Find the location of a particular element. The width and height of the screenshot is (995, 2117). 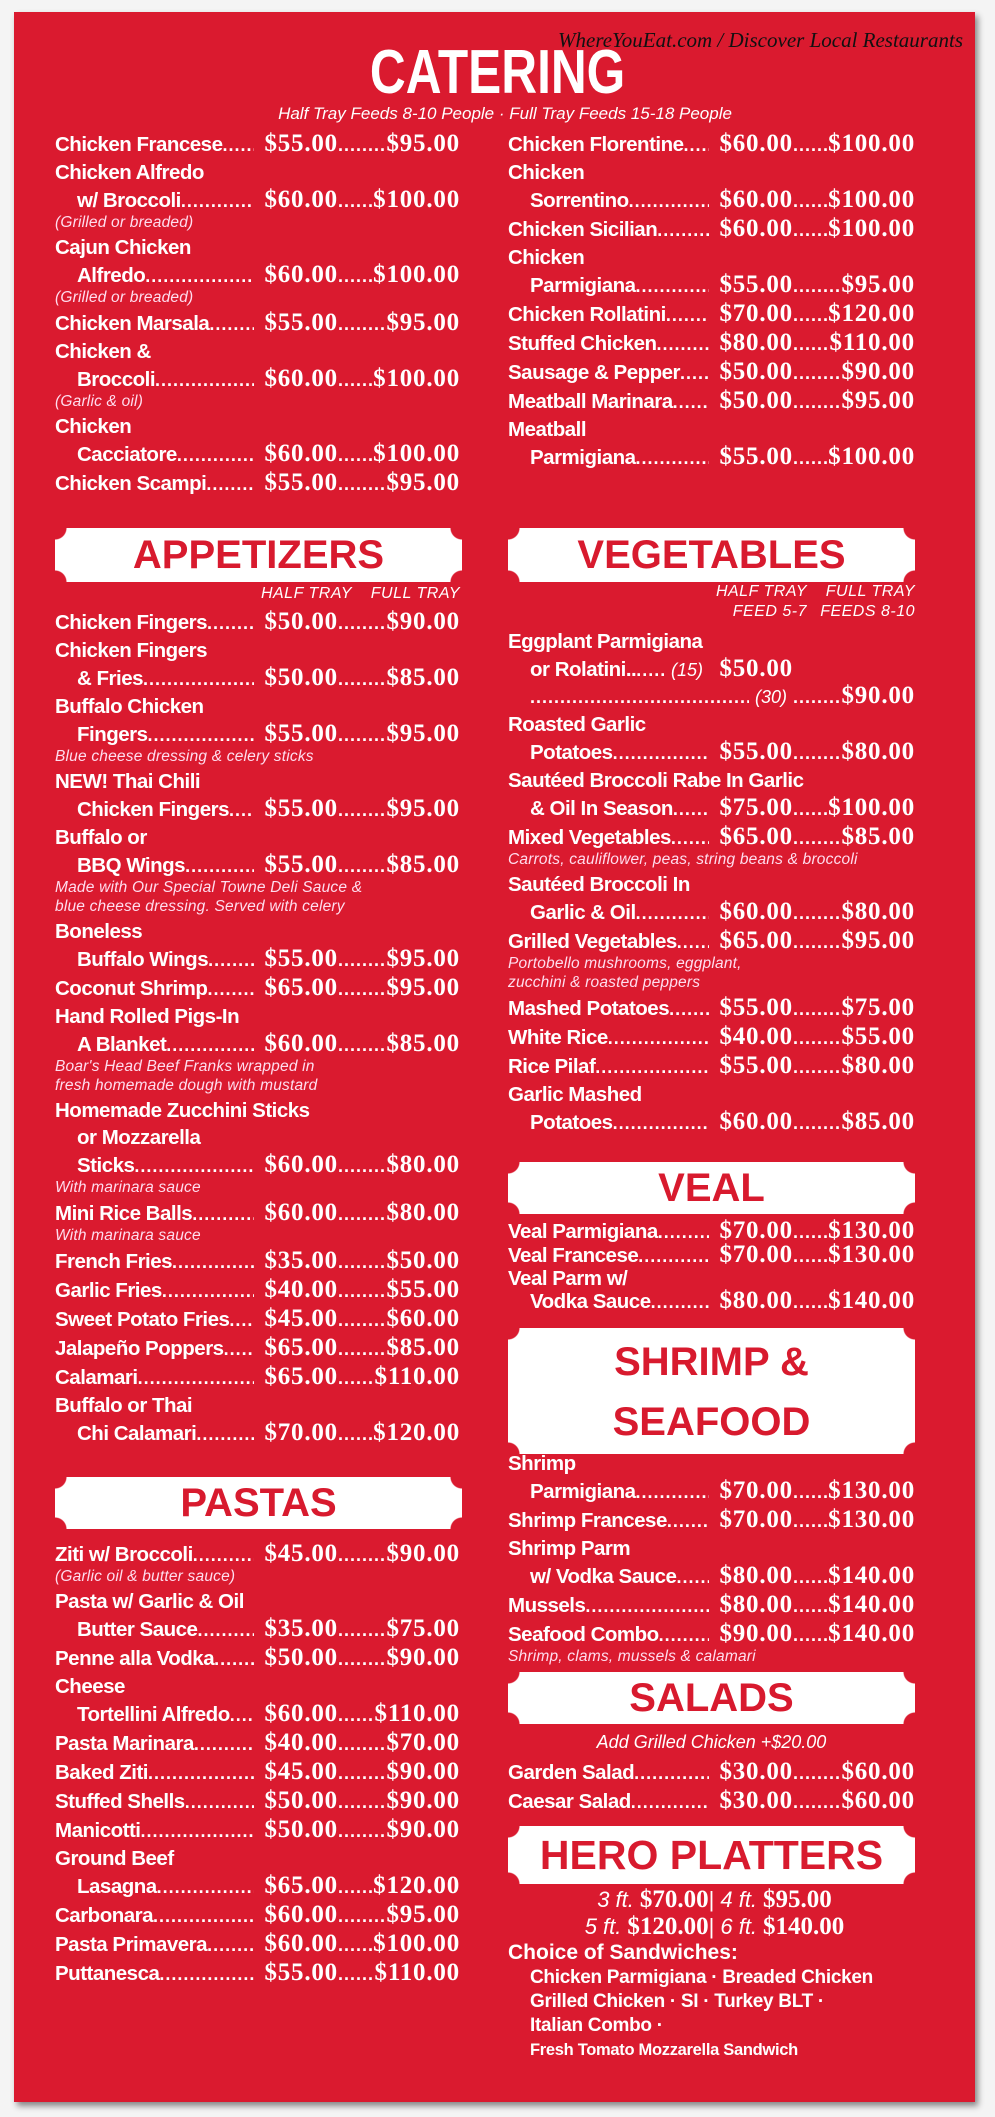

menu-item-row: Stuffed Chicken $80.00 $110.00 is located at coordinates (711, 342).